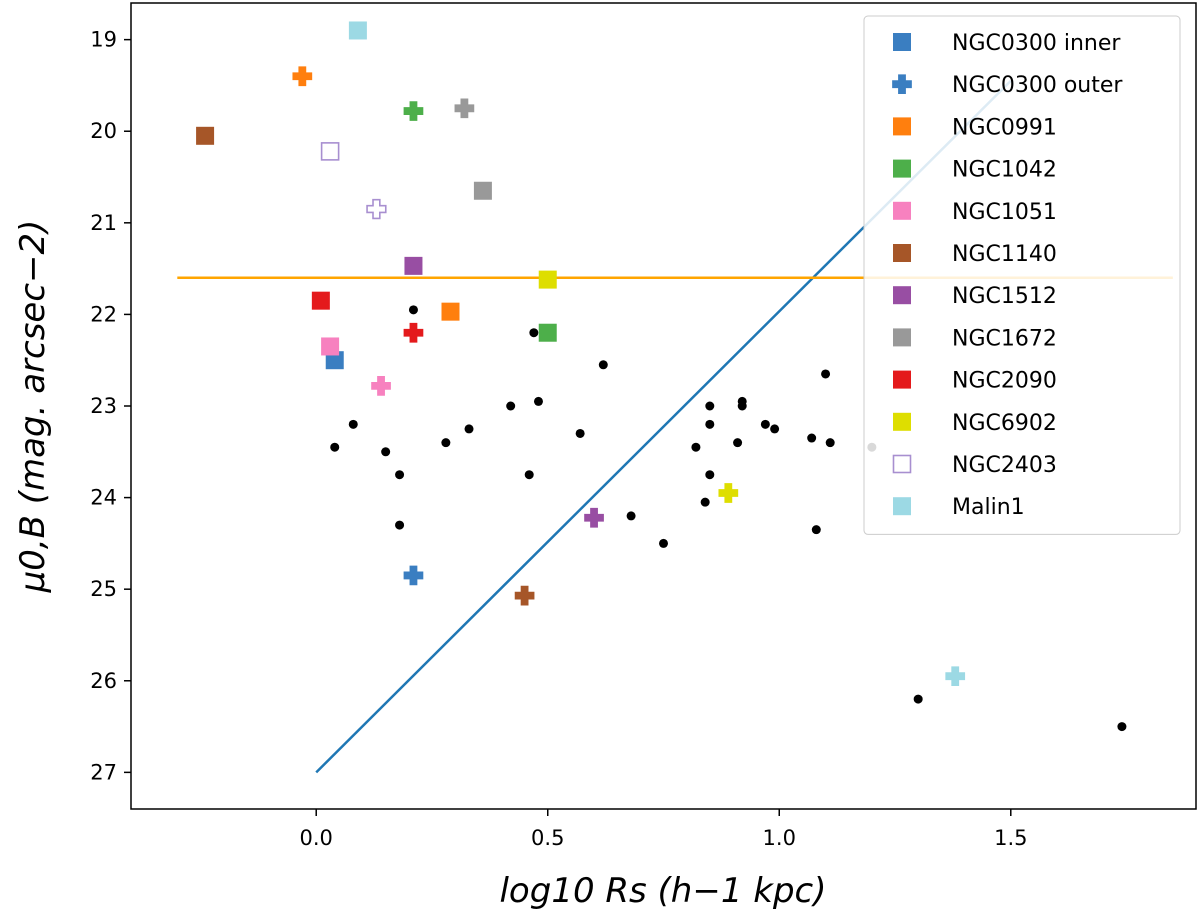 The image size is (1200, 920). Describe the element at coordinates (1036, 43) in the screenshot. I see `legend-label: NGC0300 inner` at that location.